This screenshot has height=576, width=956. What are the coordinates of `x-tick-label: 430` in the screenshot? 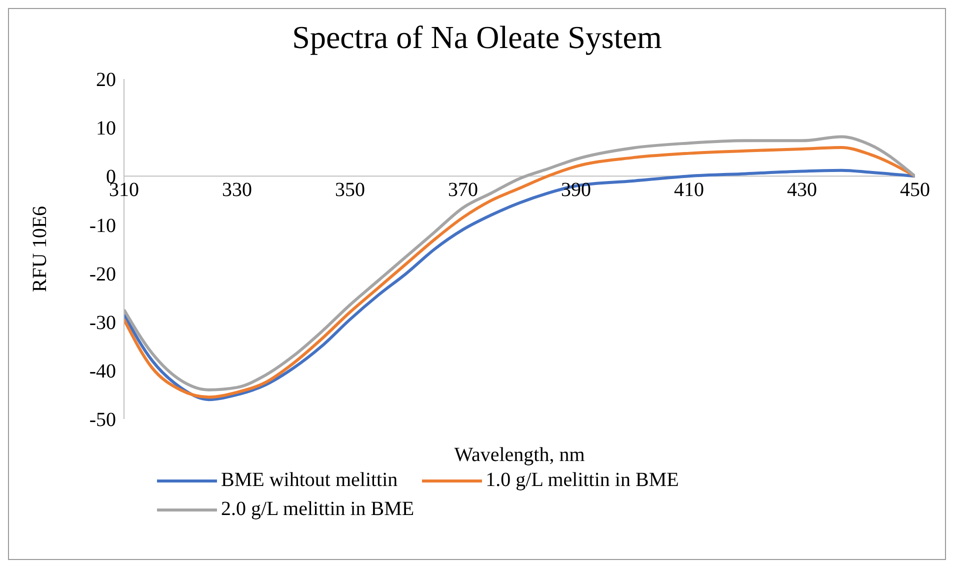 It's located at (802, 190).